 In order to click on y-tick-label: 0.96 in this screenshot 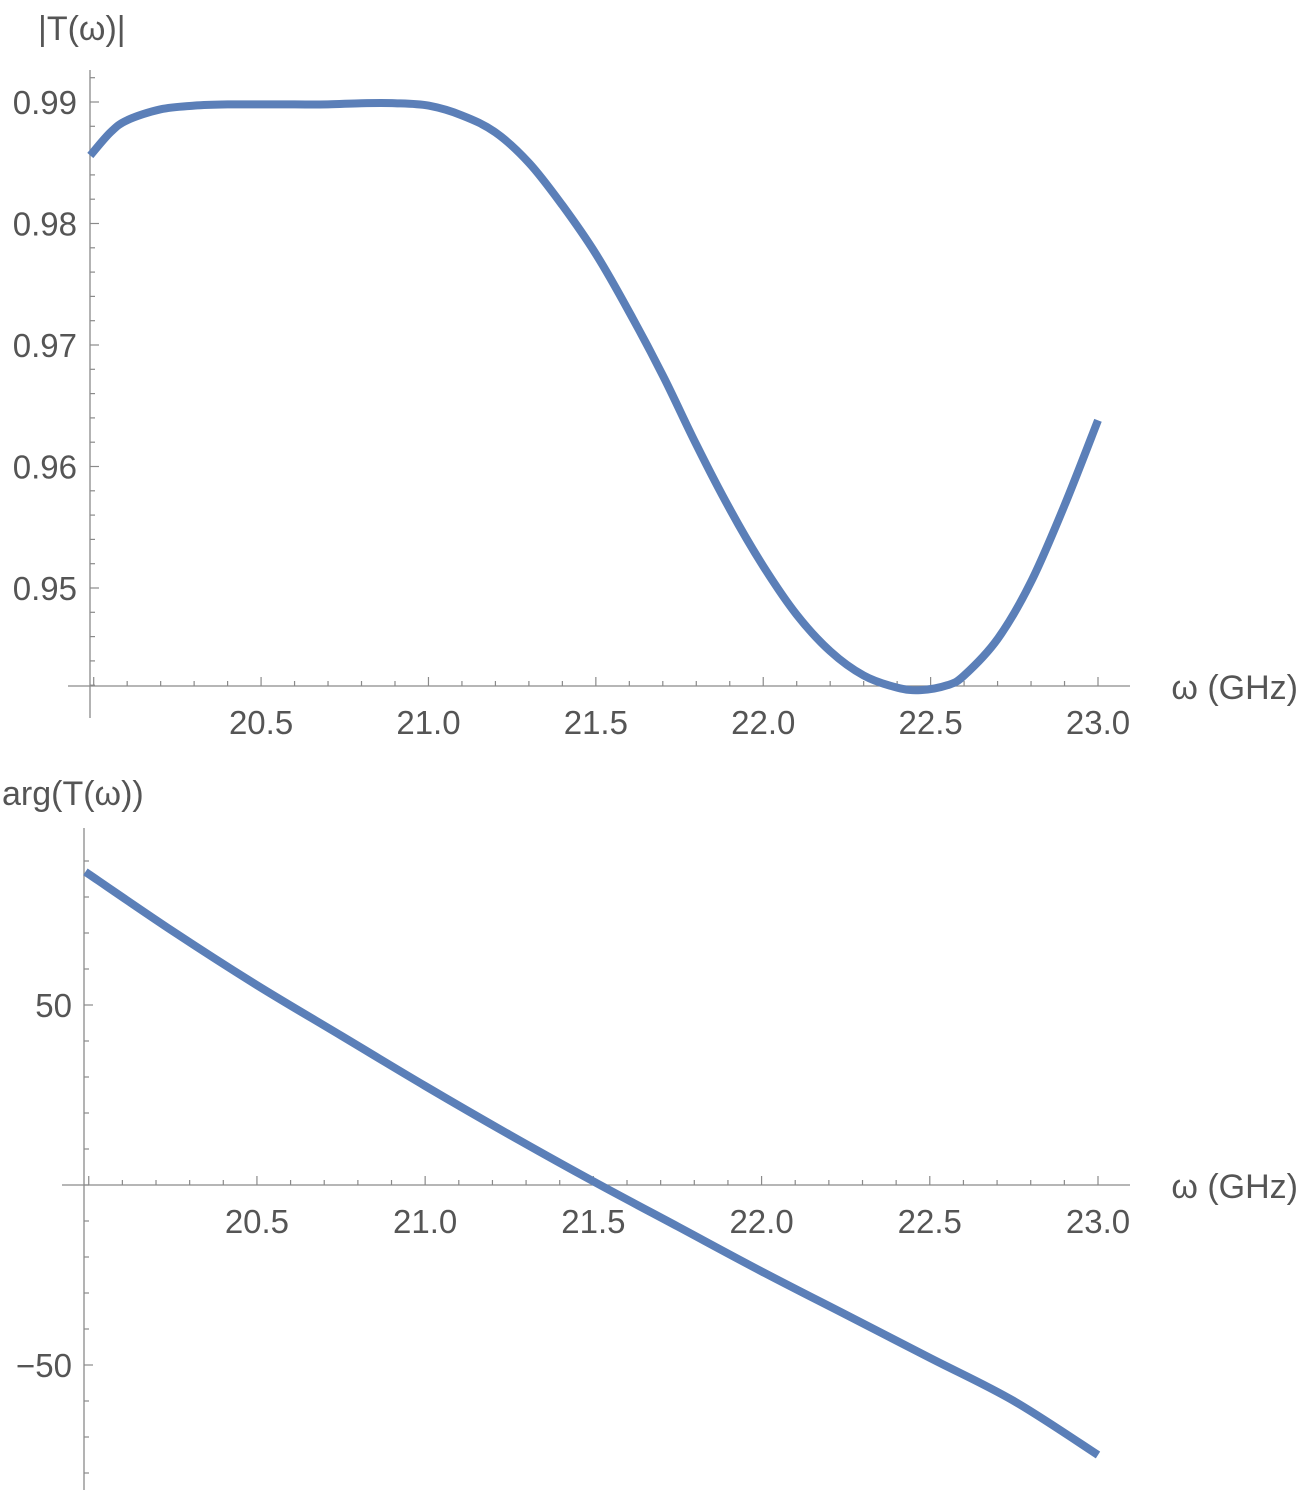, I will do `click(45, 467)`.